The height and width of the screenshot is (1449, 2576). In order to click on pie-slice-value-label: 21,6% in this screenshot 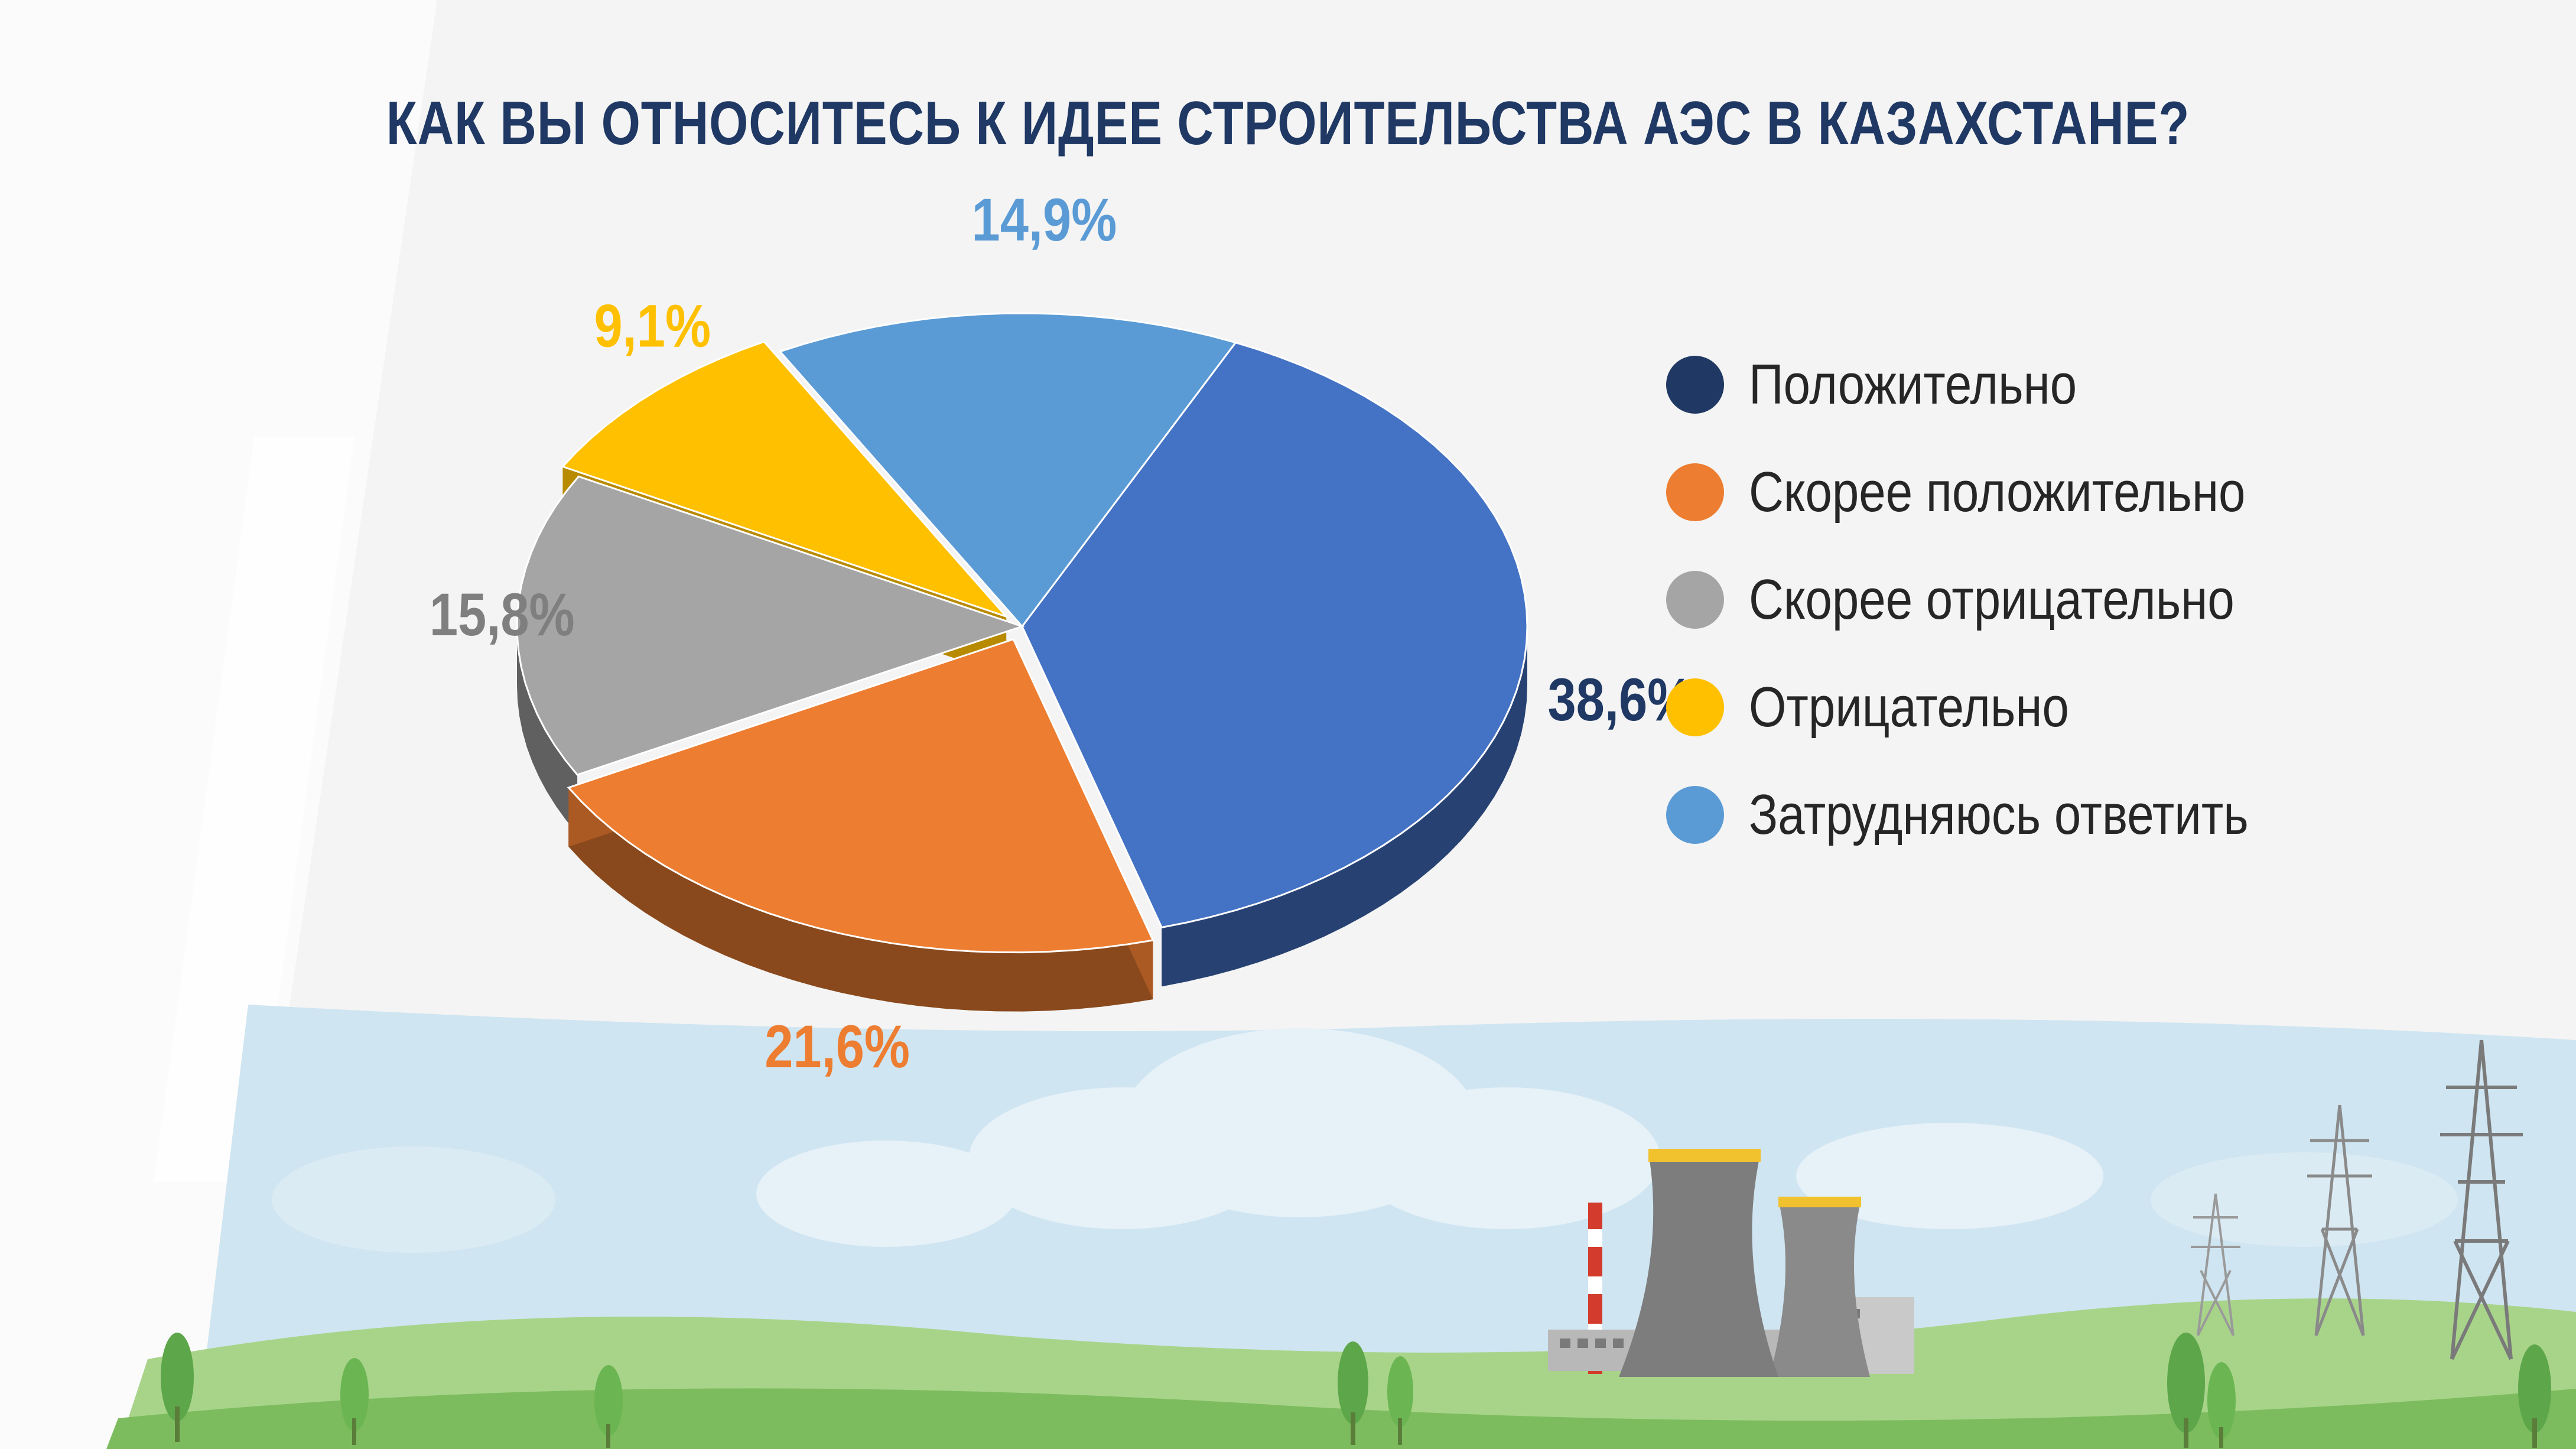, I will do `click(837, 1047)`.